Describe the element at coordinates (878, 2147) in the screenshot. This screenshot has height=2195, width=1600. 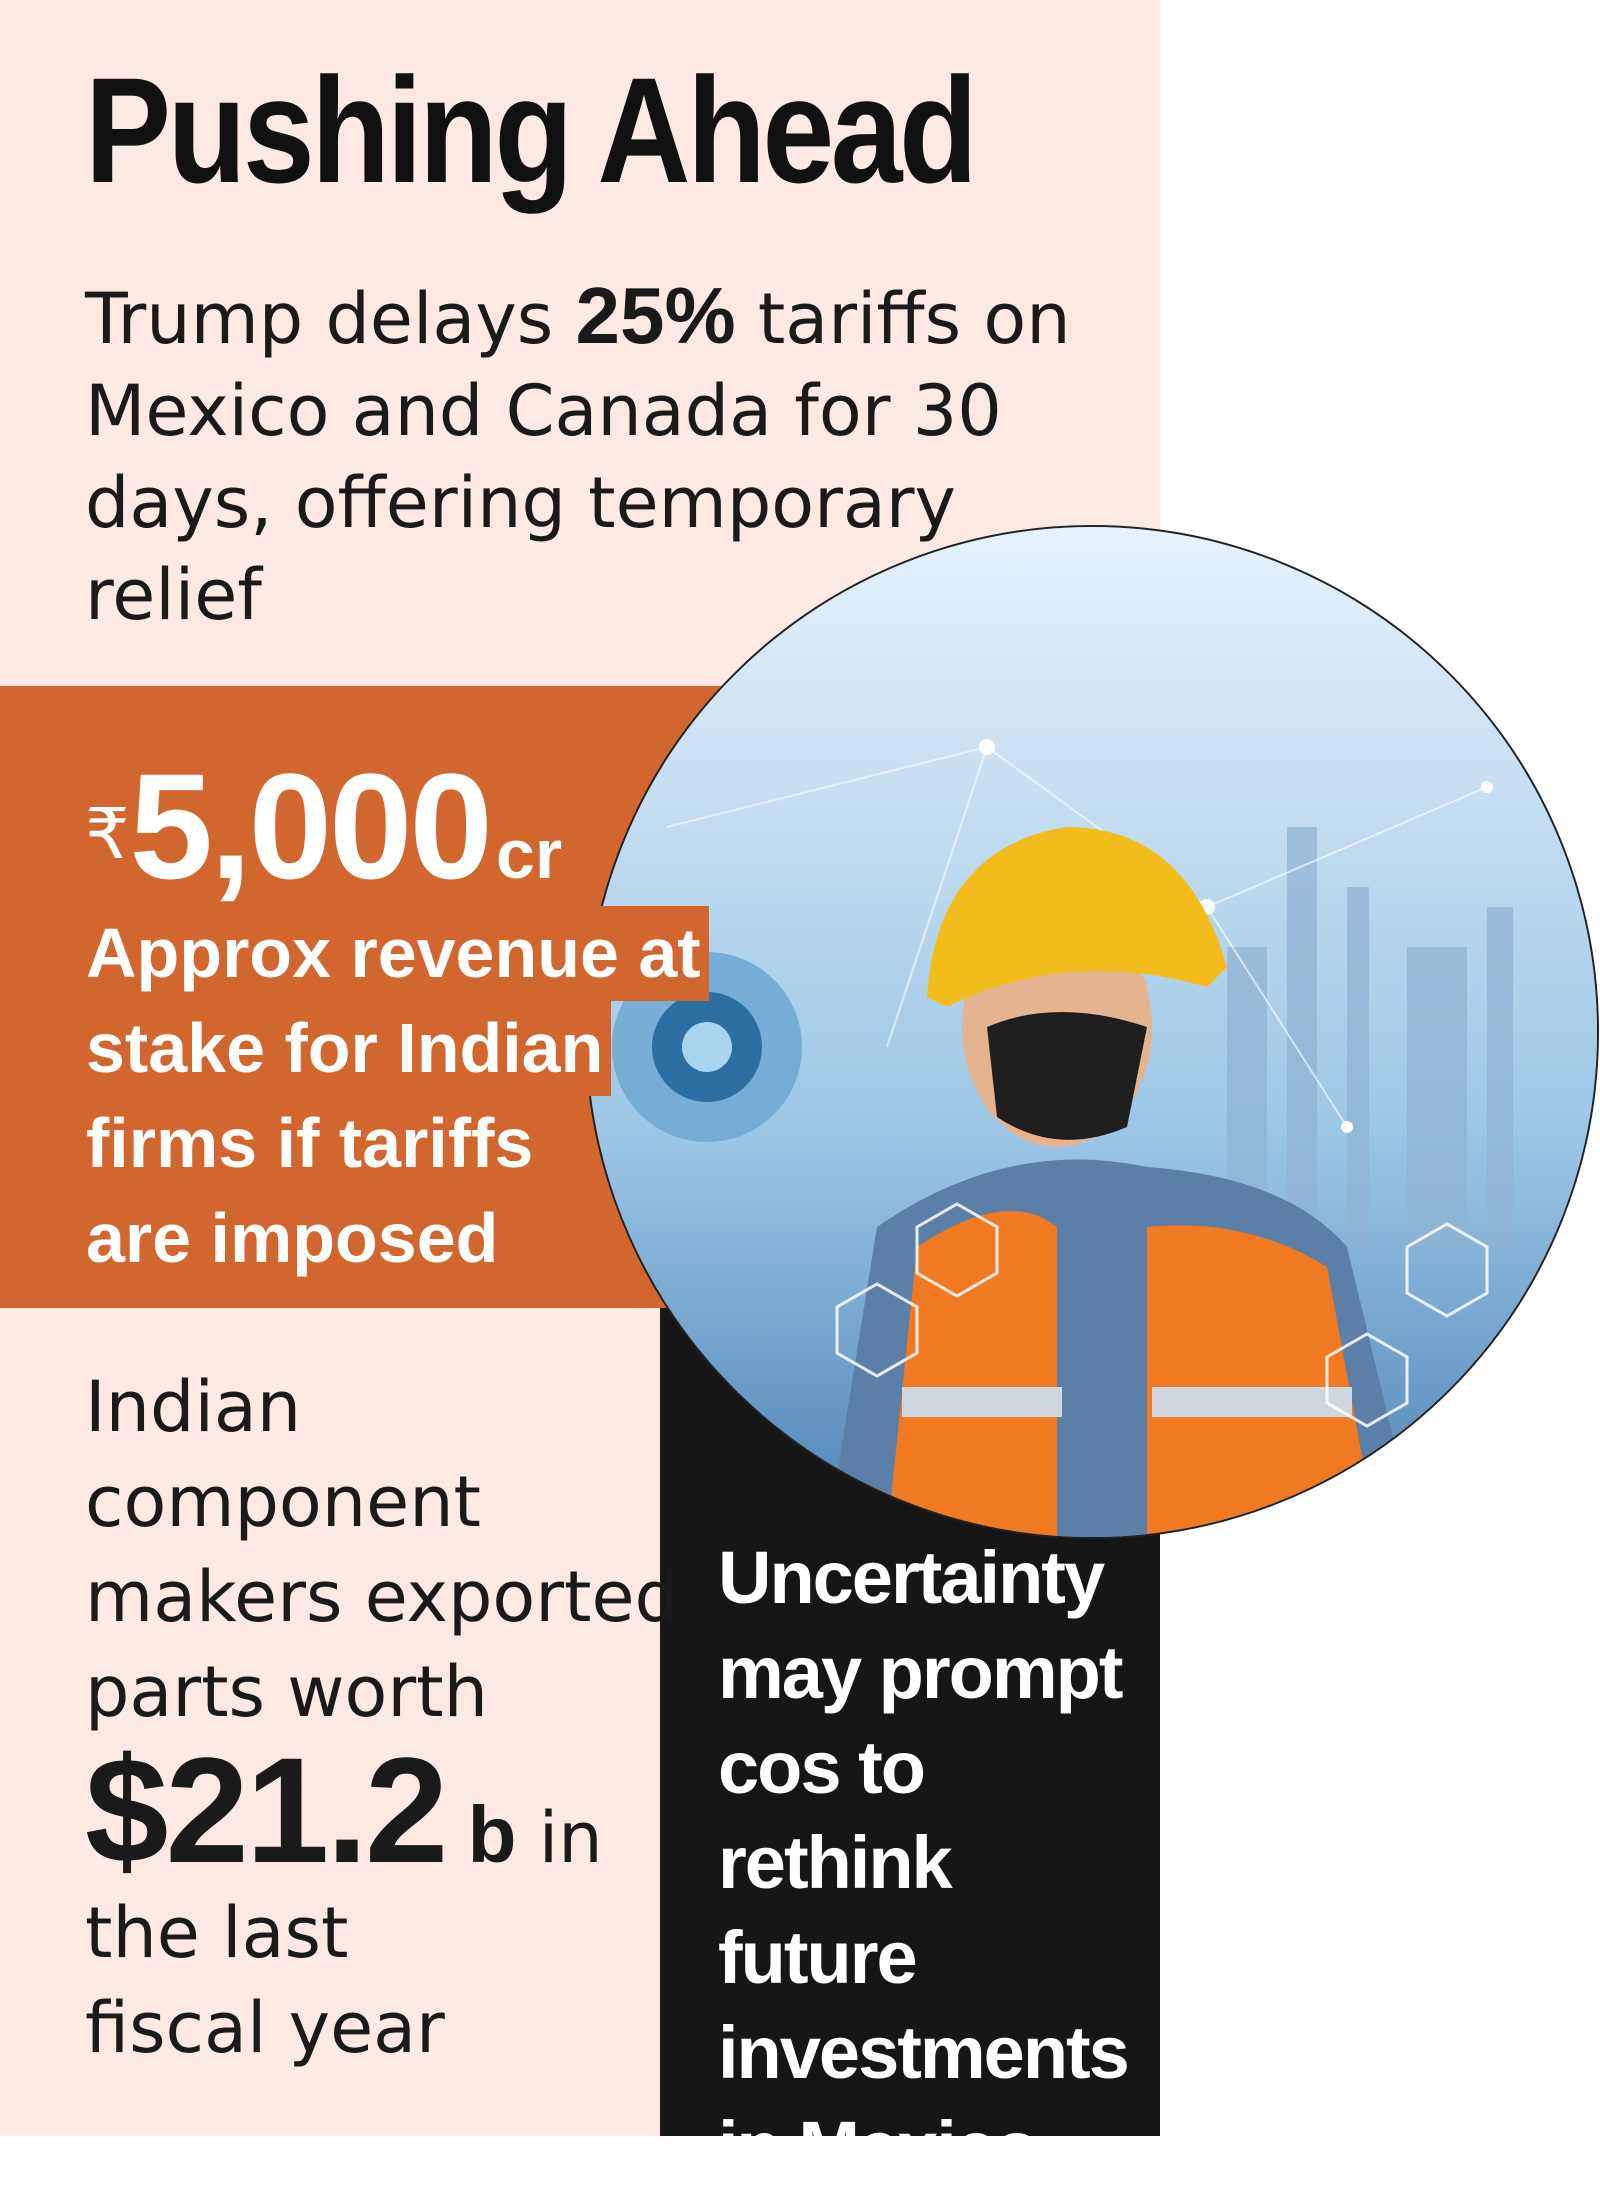
I see `outlook-line: in Mexico` at that location.